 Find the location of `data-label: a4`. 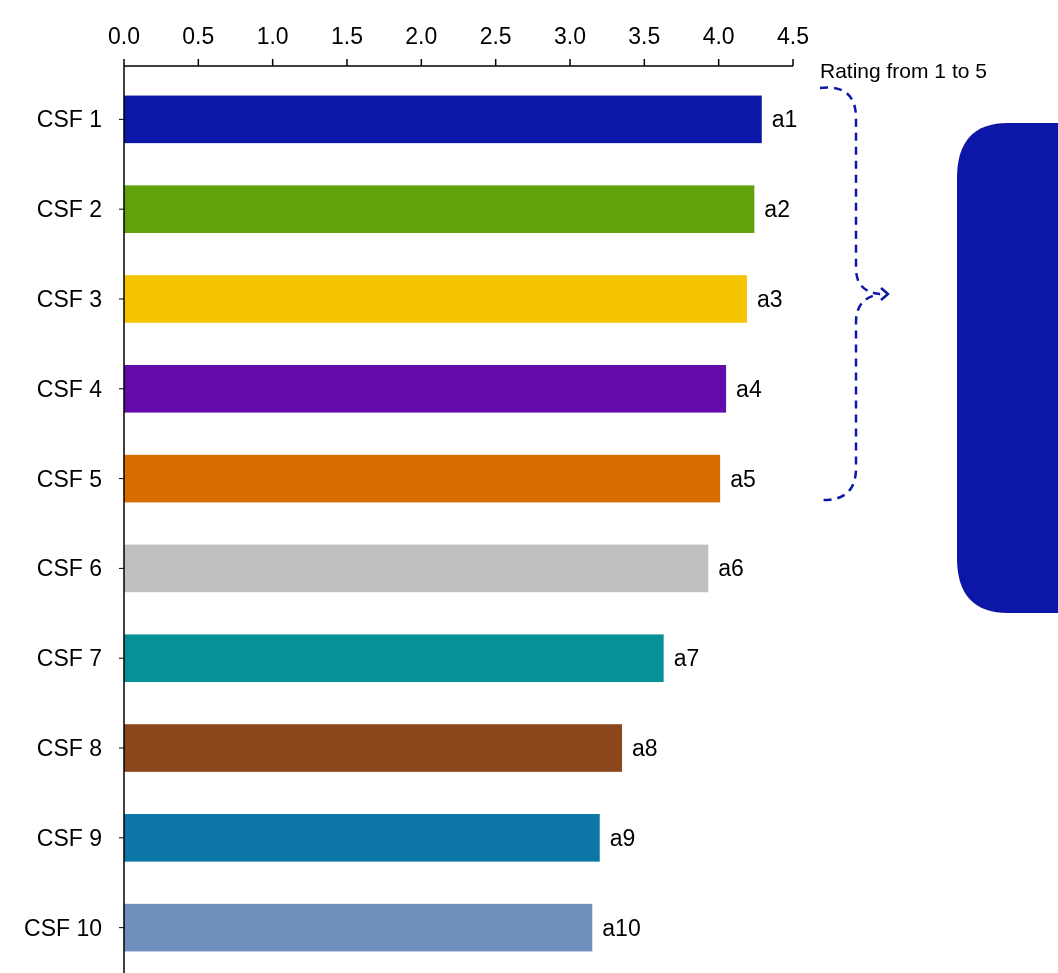

data-label: a4 is located at coordinates (749, 388).